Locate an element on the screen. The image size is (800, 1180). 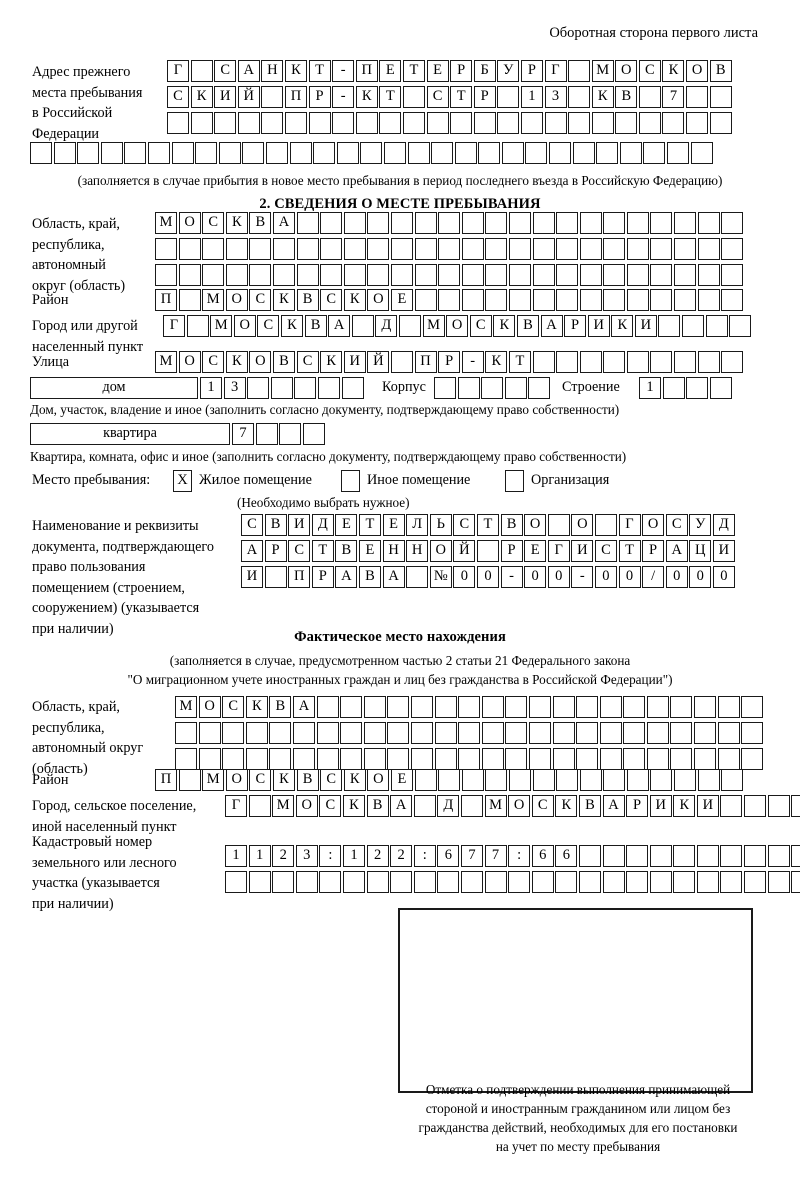
form-cell: 0 is located at coordinates (487, 577).